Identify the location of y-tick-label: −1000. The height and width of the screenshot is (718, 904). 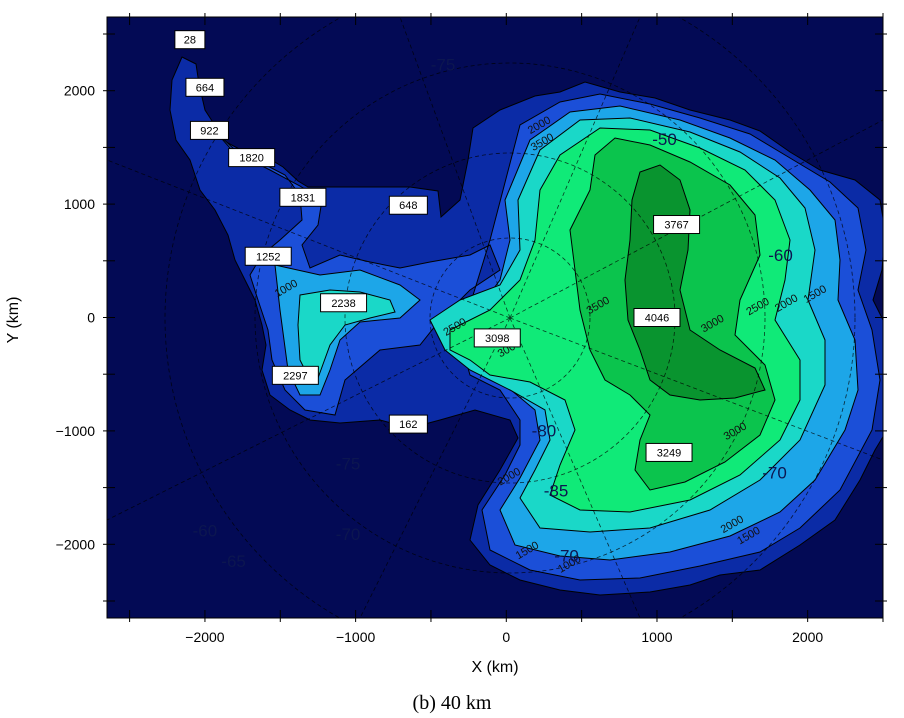
(76, 431).